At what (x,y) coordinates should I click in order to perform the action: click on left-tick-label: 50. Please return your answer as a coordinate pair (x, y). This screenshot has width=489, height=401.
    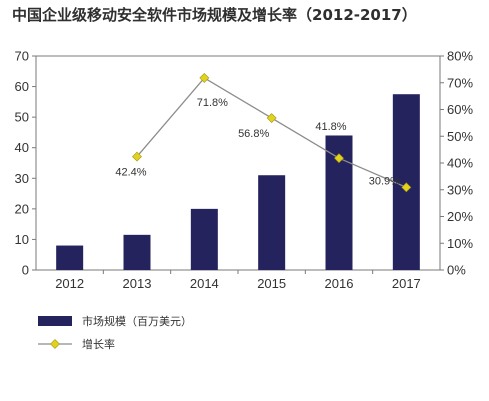
    Looking at the image, I should click on (22, 117).